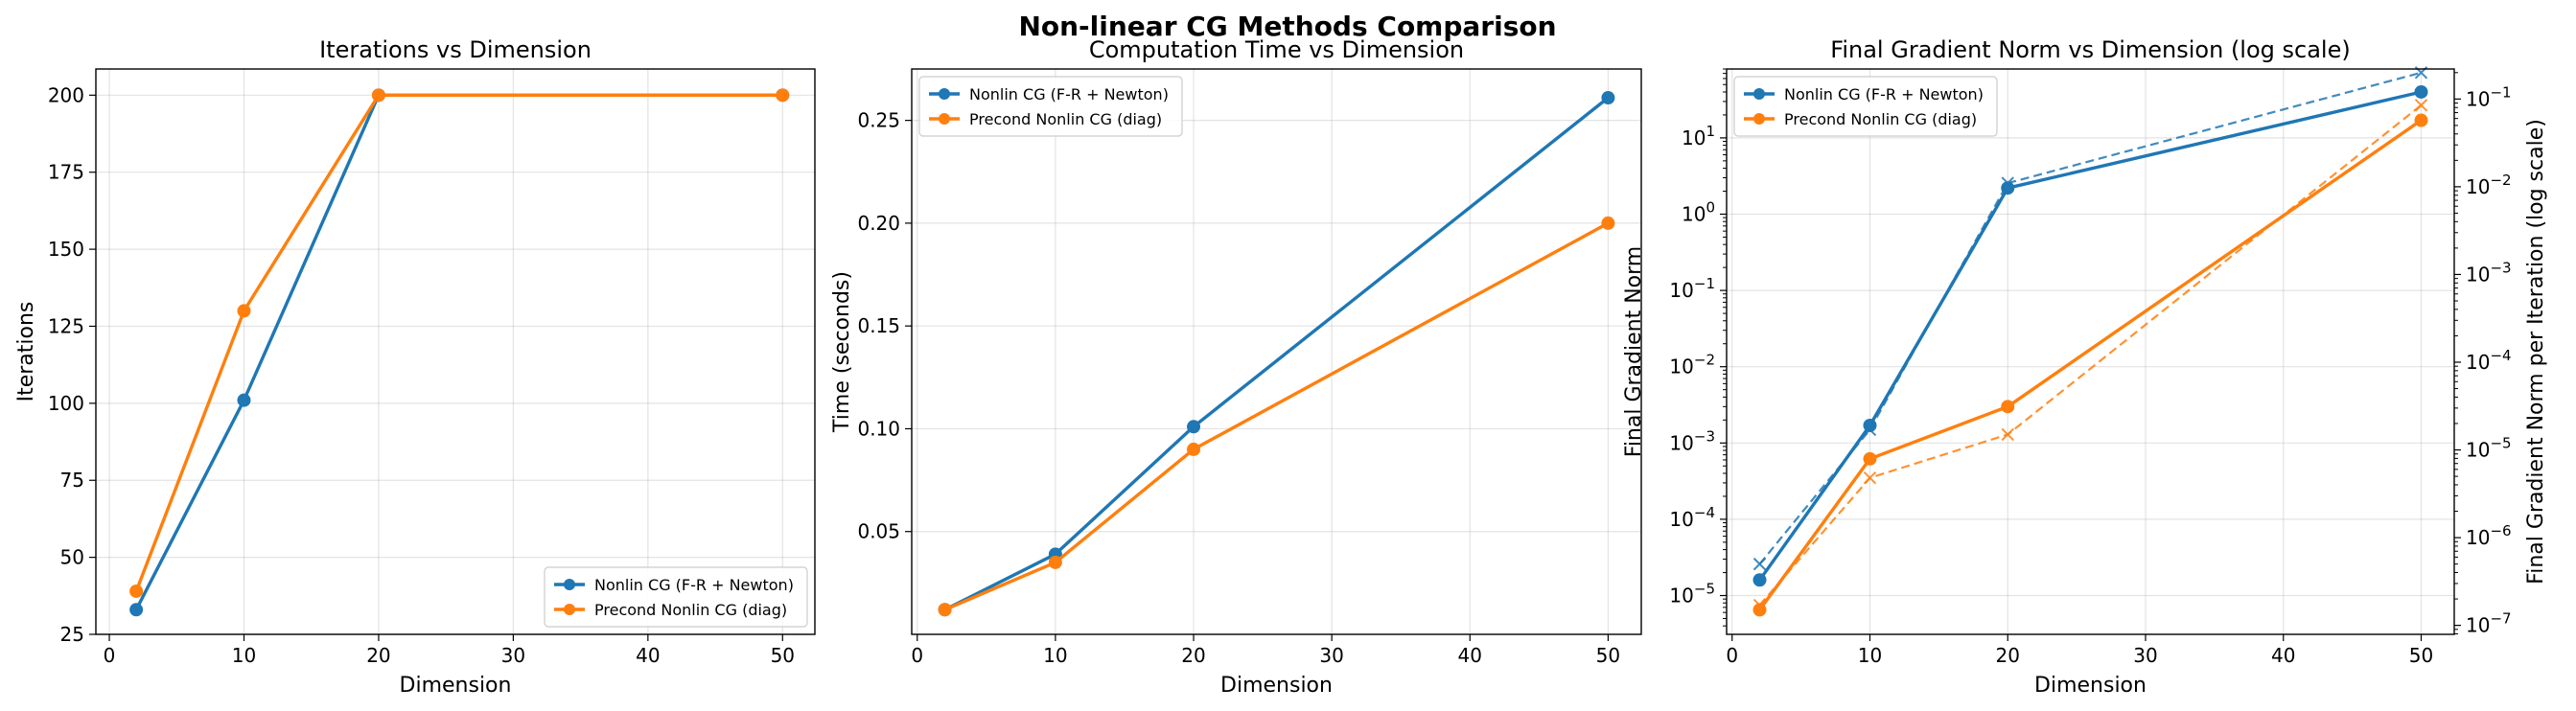 The height and width of the screenshot is (711, 2576). What do you see at coordinates (842, 352) in the screenshot?
I see `y-axis-label: Time (seconds)` at bounding box center [842, 352].